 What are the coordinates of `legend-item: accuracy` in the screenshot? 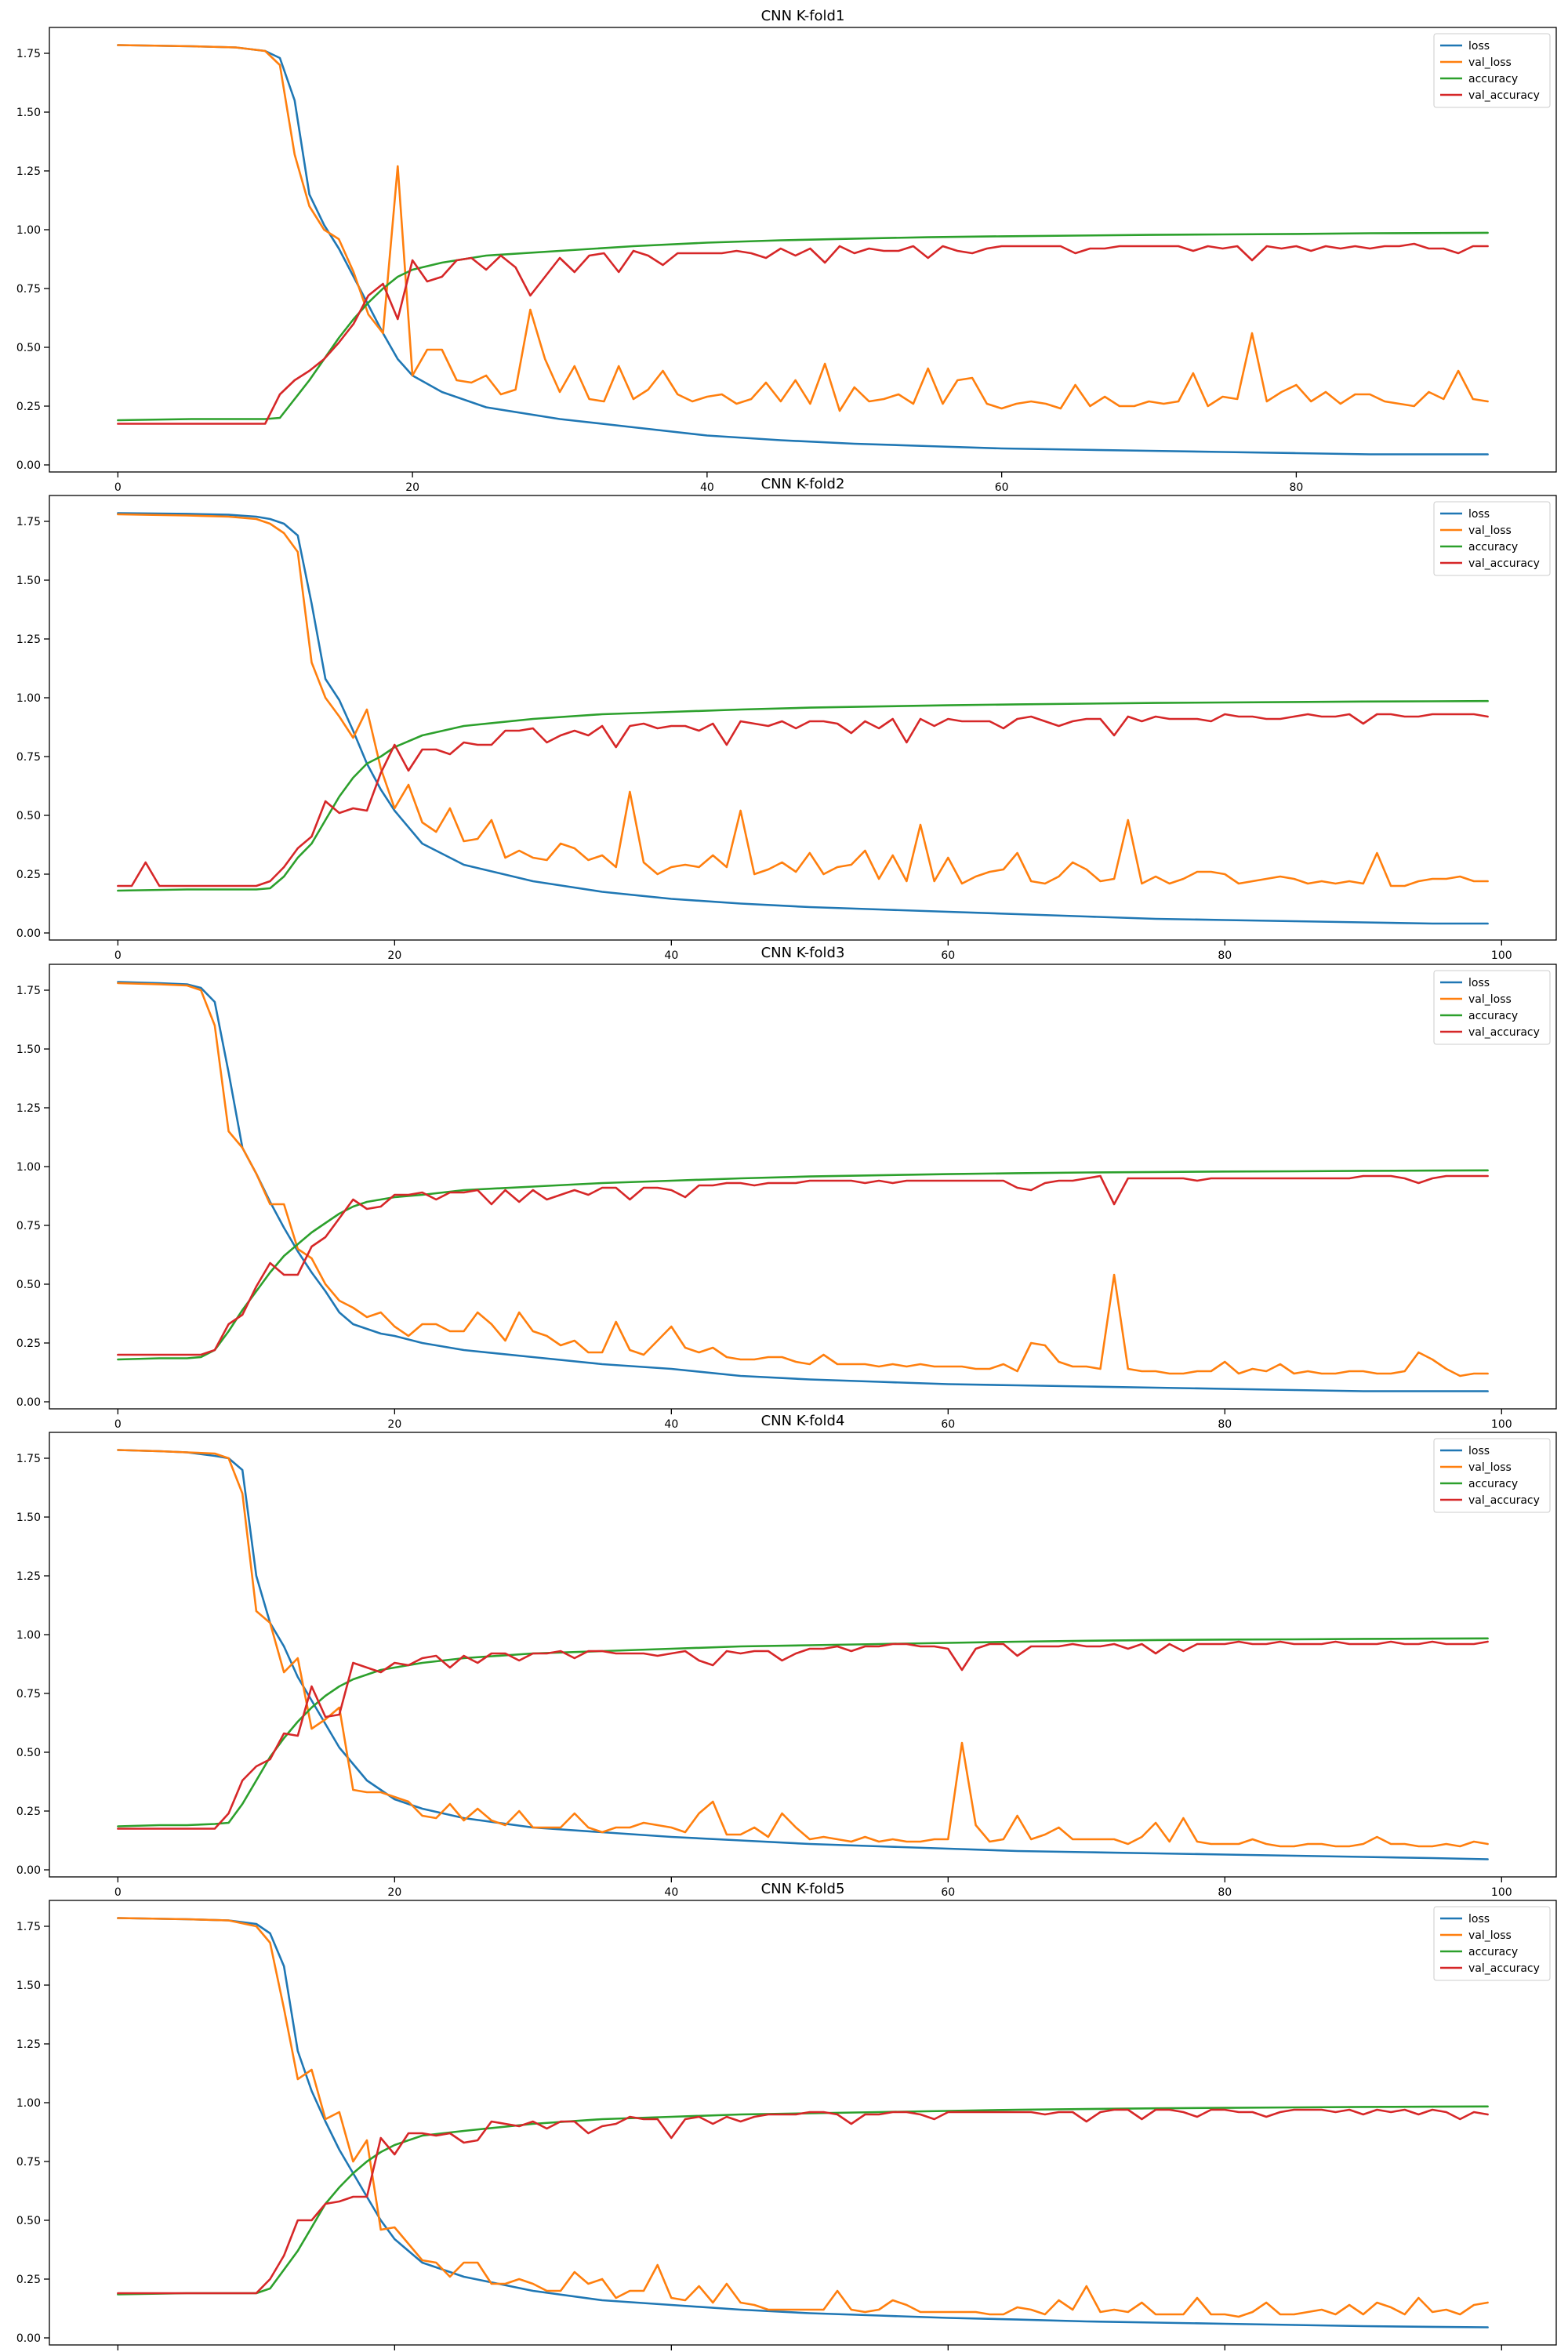 It's located at (1479, 1484).